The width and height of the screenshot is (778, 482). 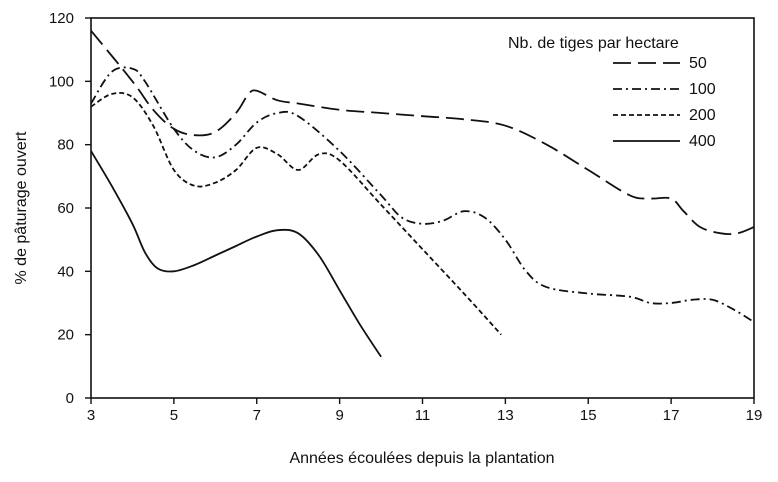 I want to click on legend-label-100: 100, so click(x=702, y=89).